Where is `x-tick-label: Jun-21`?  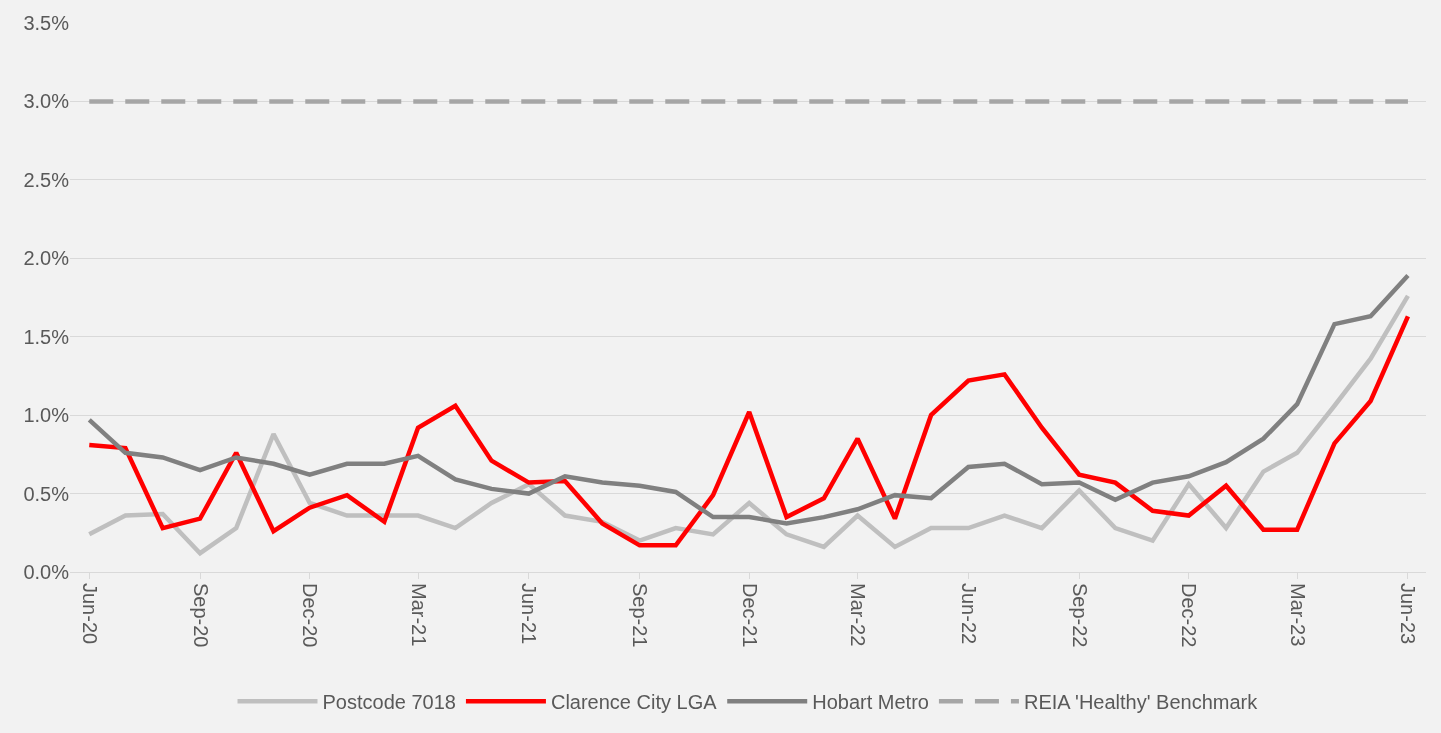
x-tick-label: Jun-21 is located at coordinates (529, 614).